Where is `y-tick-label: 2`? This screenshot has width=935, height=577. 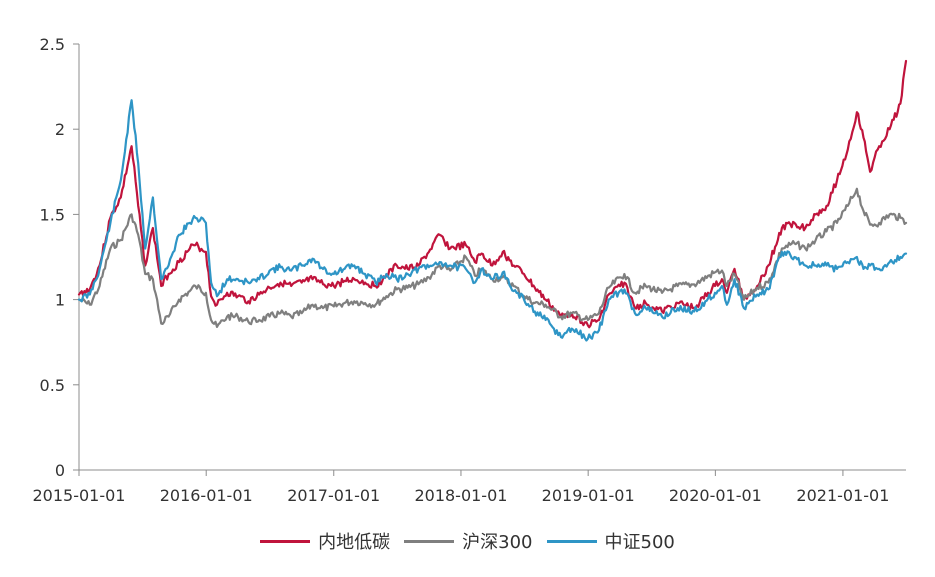 y-tick-label: 2 is located at coordinates (60, 129).